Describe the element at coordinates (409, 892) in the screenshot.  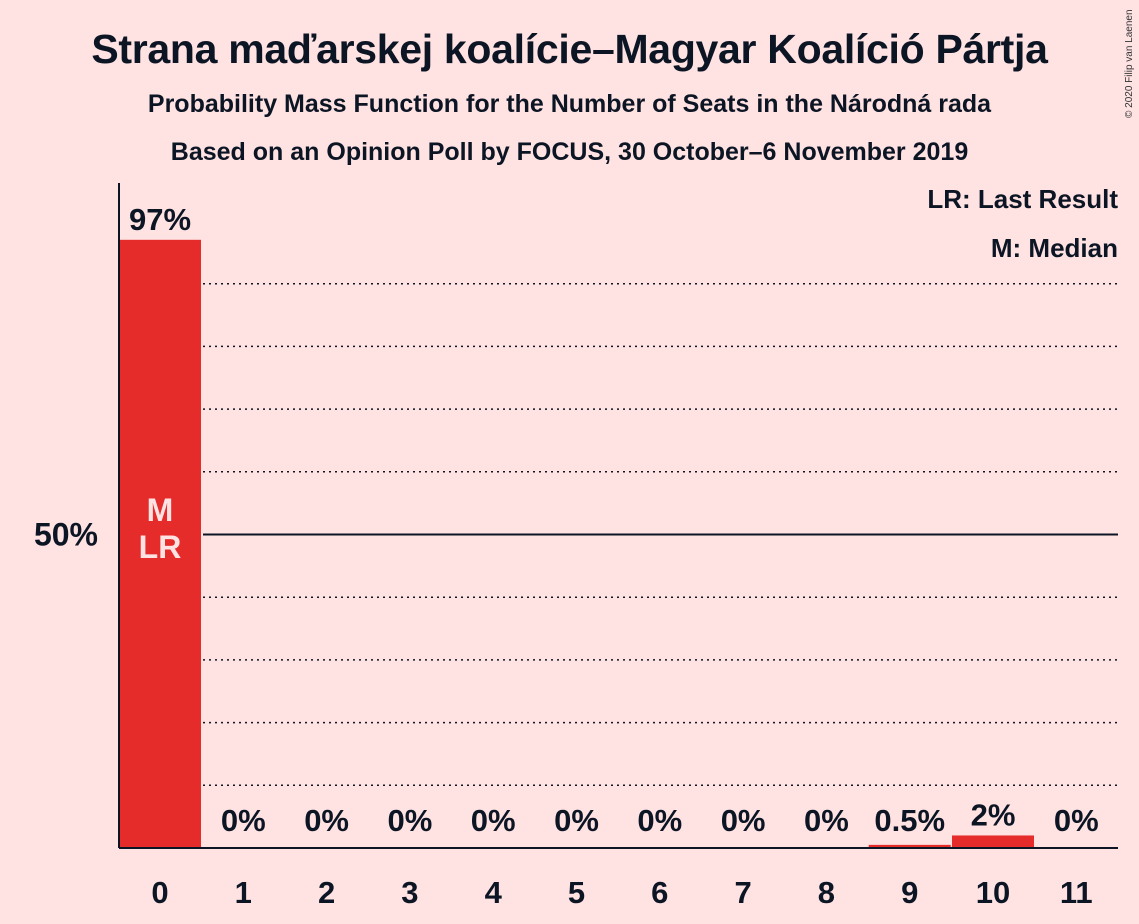
I see `x-tick-label: 3` at that location.